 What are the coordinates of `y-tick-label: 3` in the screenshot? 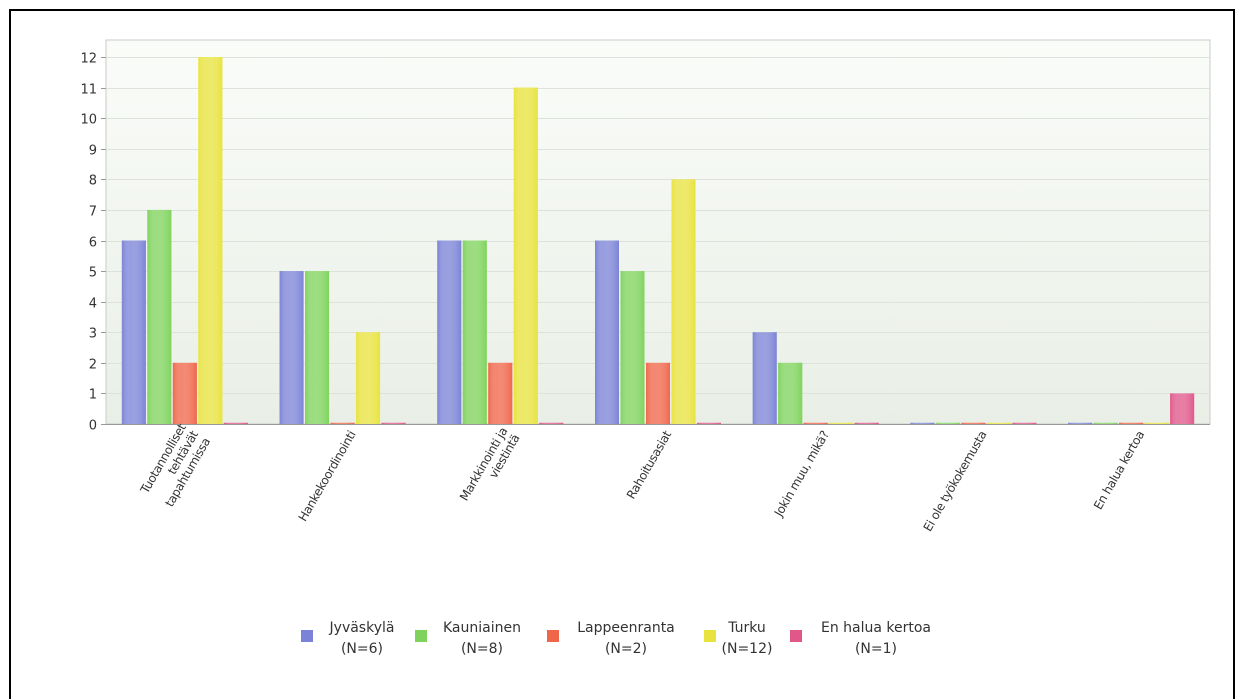 It's located at (93, 334).